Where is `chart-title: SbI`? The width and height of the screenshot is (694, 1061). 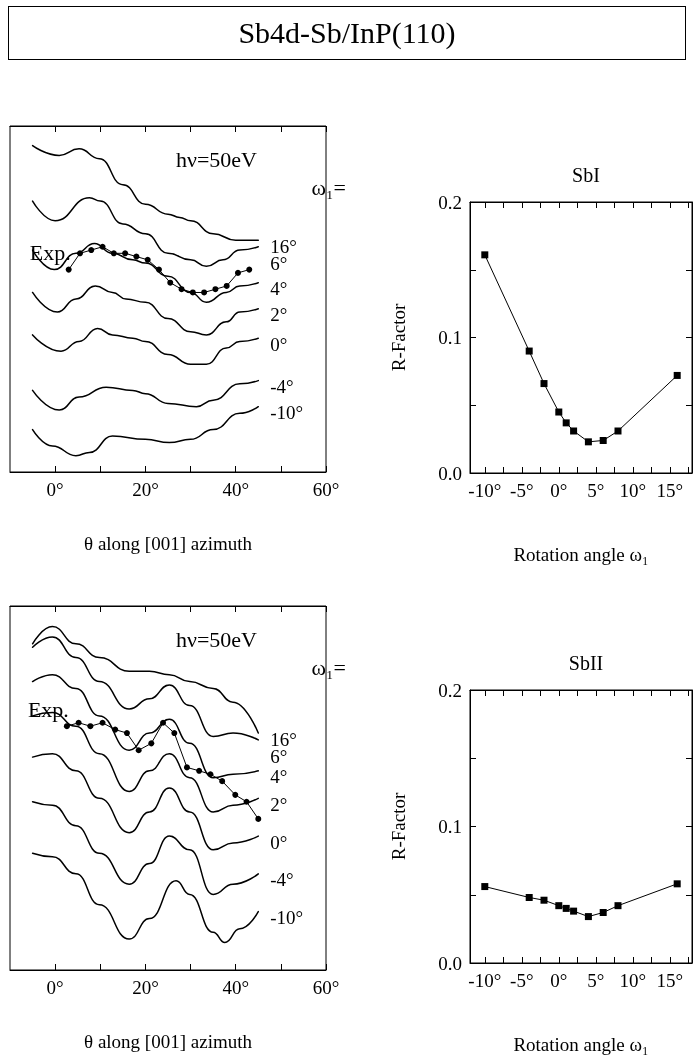
chart-title: SbI is located at coordinates (586, 175).